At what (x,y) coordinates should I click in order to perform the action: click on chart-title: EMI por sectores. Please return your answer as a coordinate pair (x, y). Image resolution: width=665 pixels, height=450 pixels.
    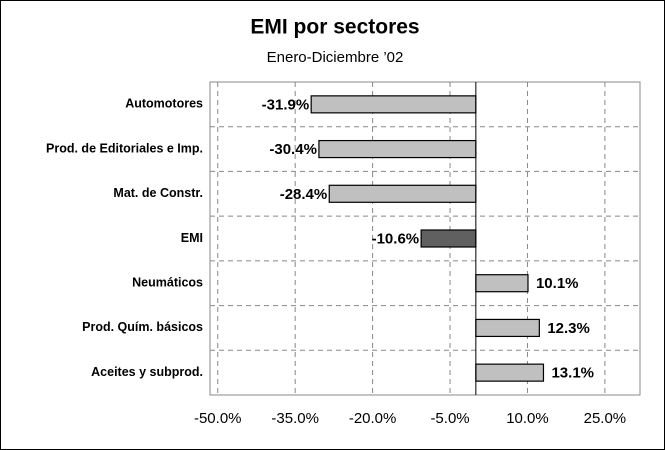
    Looking at the image, I should click on (334, 27).